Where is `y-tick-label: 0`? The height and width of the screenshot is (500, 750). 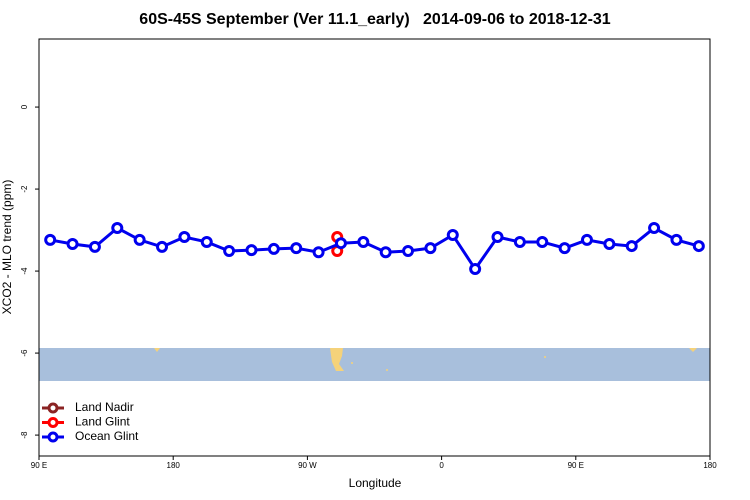
y-tick-label: 0 is located at coordinates (24, 106).